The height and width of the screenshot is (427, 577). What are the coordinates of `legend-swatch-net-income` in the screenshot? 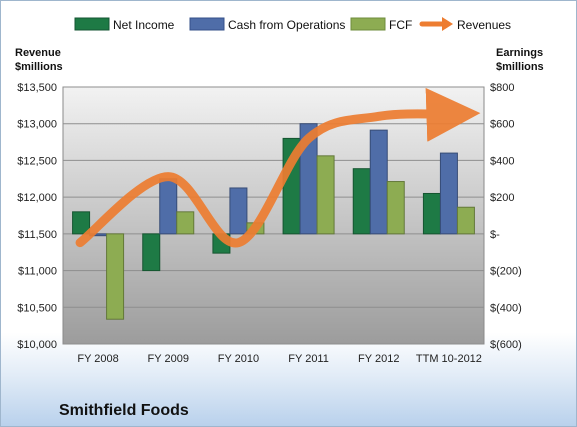 It's located at (92, 24).